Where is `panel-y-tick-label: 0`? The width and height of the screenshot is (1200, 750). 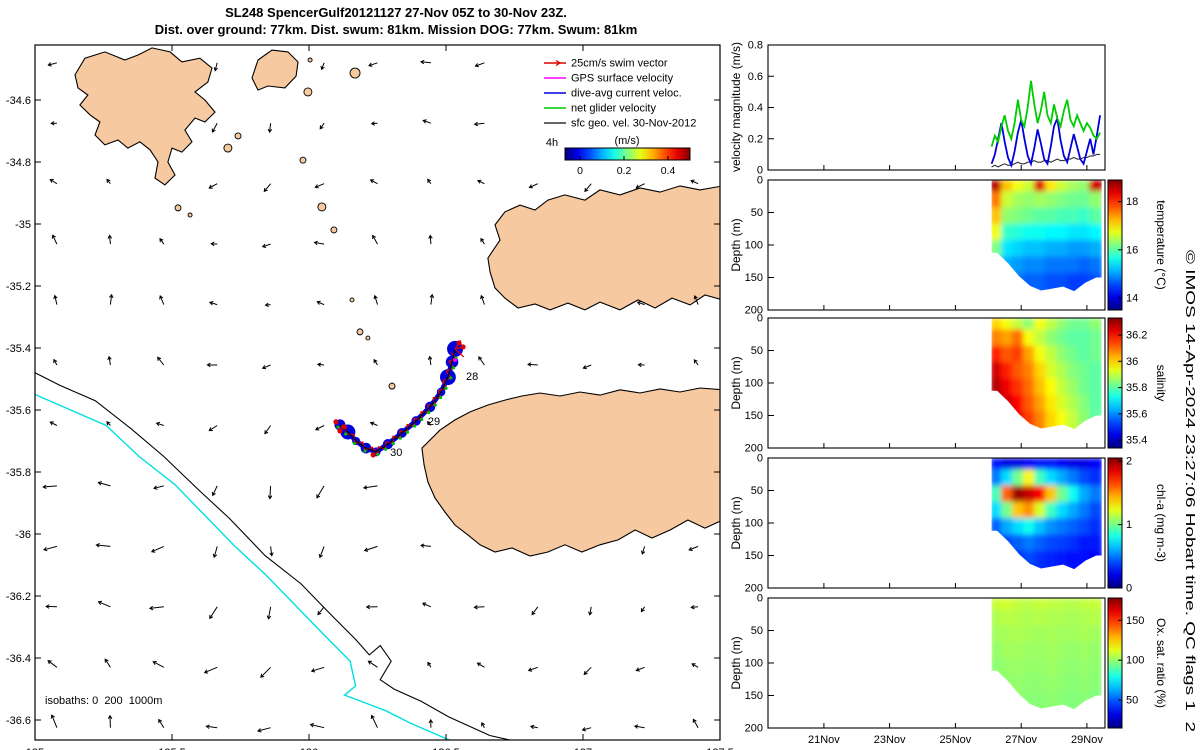
panel-y-tick-label: 0 is located at coordinates (760, 319).